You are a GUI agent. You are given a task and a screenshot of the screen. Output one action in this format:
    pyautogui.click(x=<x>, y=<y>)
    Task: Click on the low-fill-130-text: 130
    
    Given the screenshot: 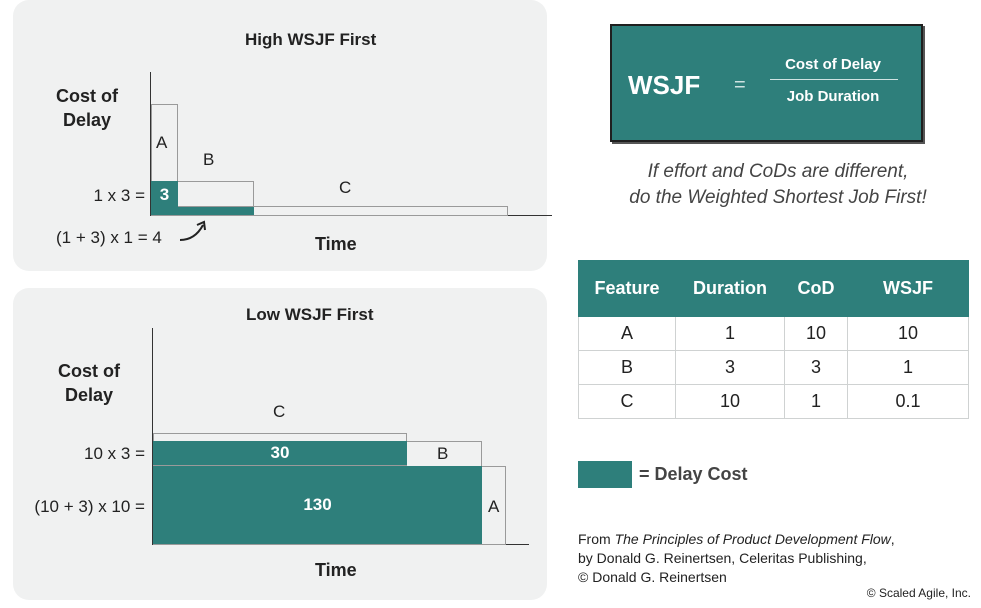 What is the action you would take?
    pyautogui.click(x=317, y=504)
    